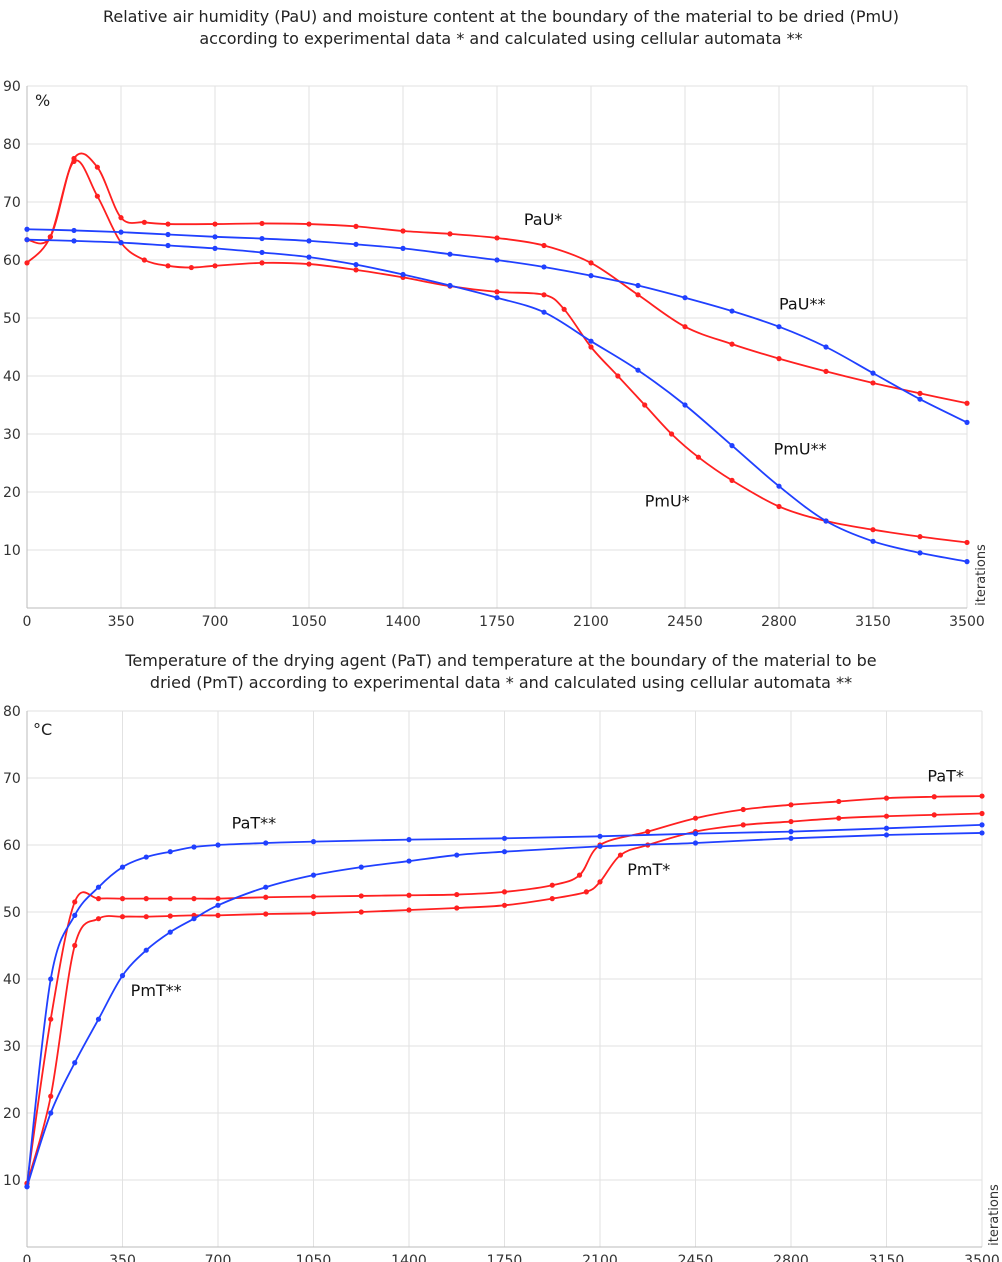  Describe the element at coordinates (12, 913) in the screenshot. I see `chart-2-y-tick-label: 50` at that location.